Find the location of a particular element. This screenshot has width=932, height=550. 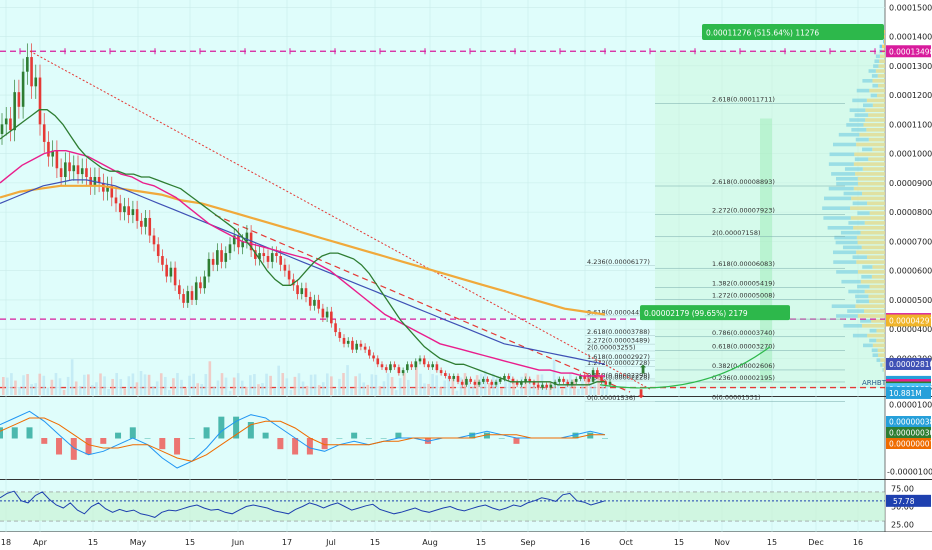

projection-curve is located at coordinates (685, 367).